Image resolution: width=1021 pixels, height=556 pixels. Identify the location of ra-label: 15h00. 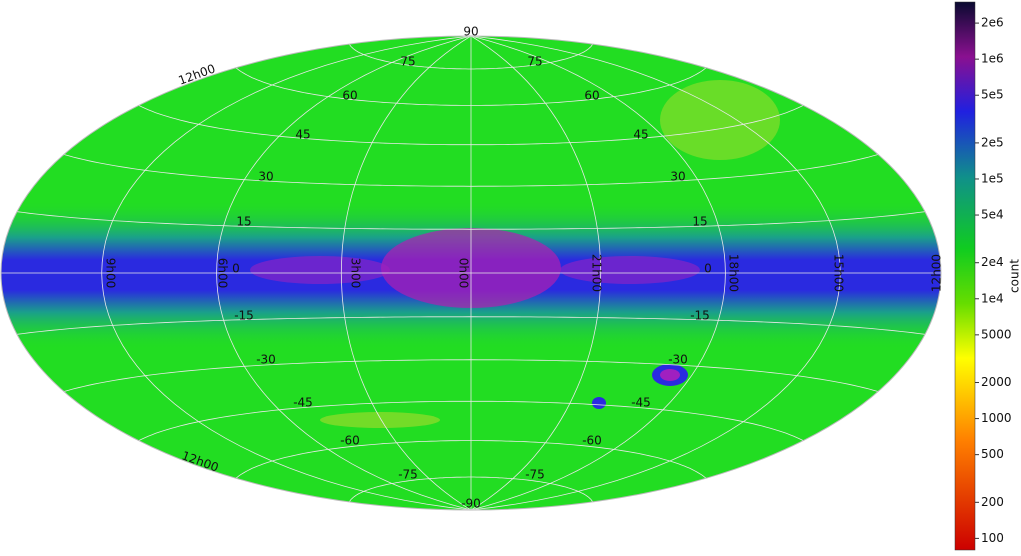
(839, 273).